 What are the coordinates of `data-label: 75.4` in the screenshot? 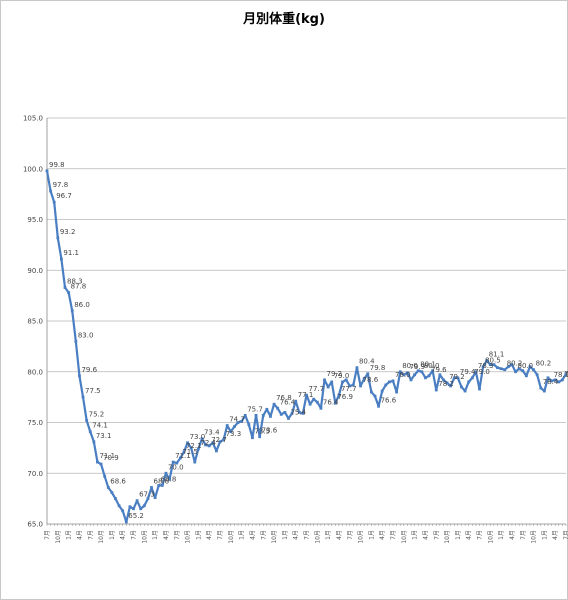 It's located at (298, 412).